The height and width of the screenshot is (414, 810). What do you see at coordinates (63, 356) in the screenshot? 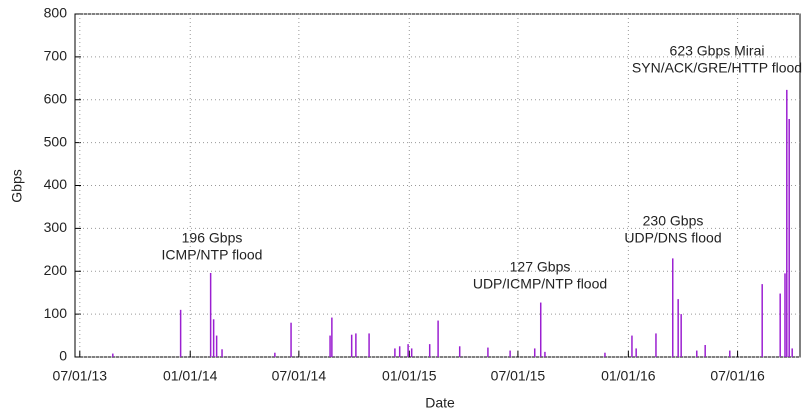
I see `y-tick-label: 0` at bounding box center [63, 356].